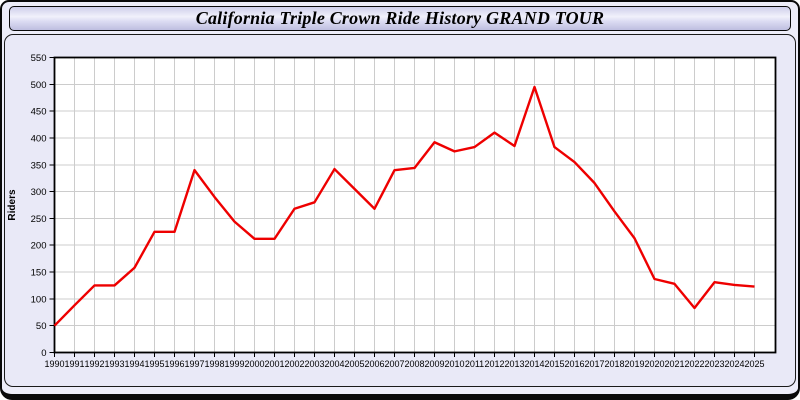 The height and width of the screenshot is (400, 800). I want to click on svg-text: 350, so click(39, 165).